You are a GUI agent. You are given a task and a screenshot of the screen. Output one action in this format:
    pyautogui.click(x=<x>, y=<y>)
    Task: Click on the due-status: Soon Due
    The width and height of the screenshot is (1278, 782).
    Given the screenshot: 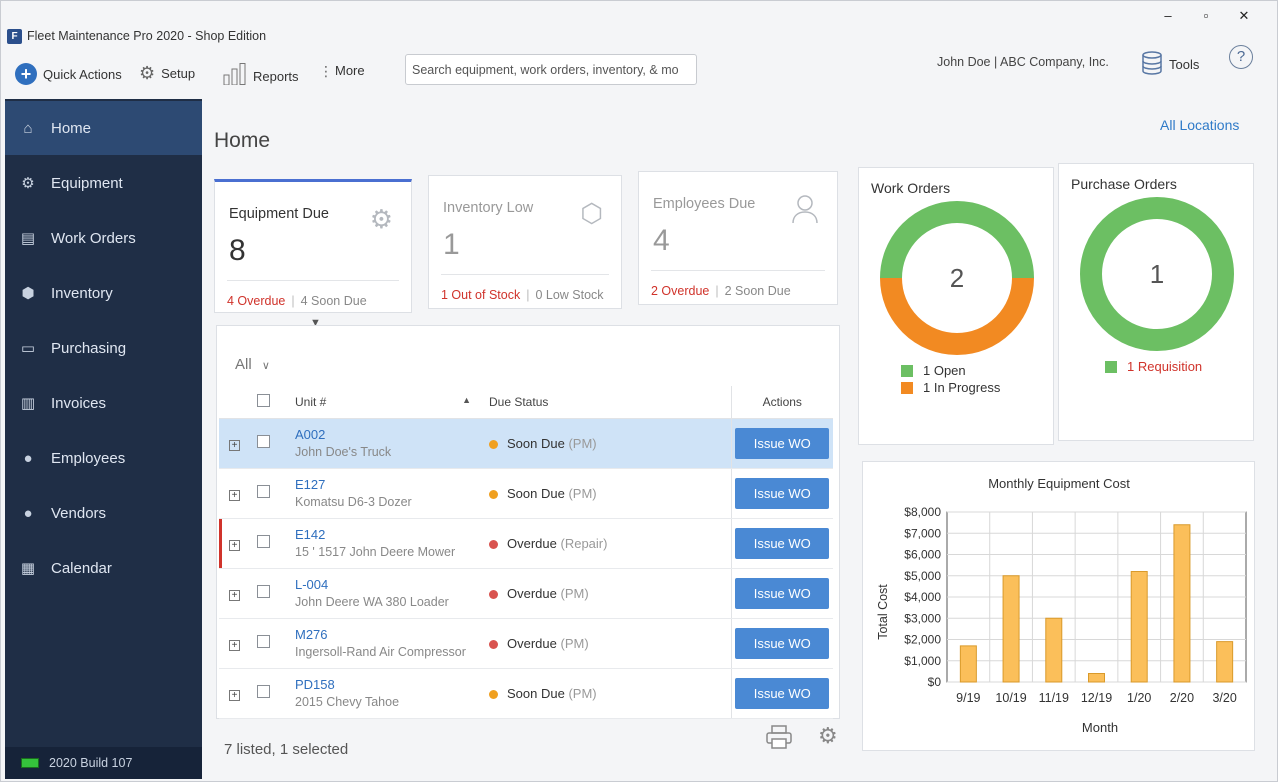 What is the action you would take?
    pyautogui.click(x=536, y=693)
    